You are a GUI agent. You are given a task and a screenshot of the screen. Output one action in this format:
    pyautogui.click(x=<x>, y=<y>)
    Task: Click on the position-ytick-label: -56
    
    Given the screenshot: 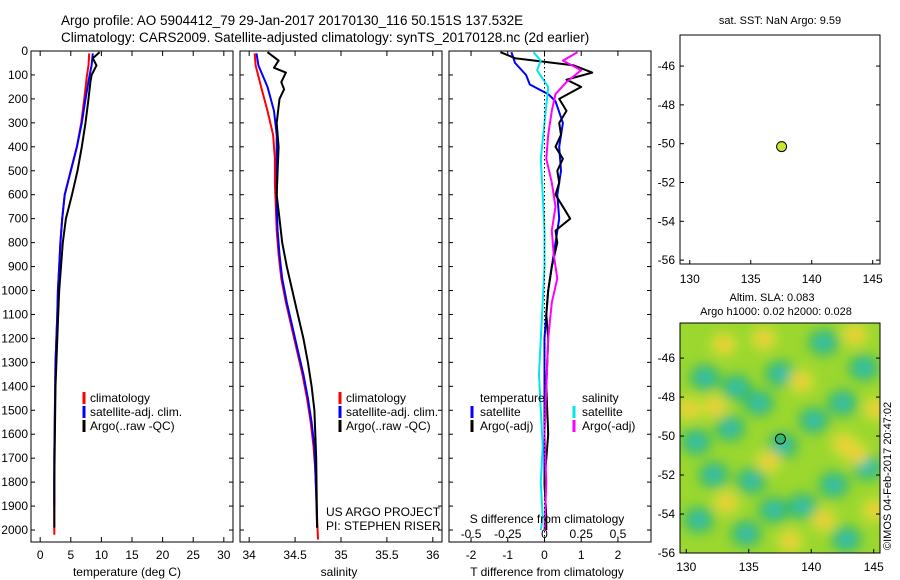 What is the action you would take?
    pyautogui.click(x=667, y=260)
    